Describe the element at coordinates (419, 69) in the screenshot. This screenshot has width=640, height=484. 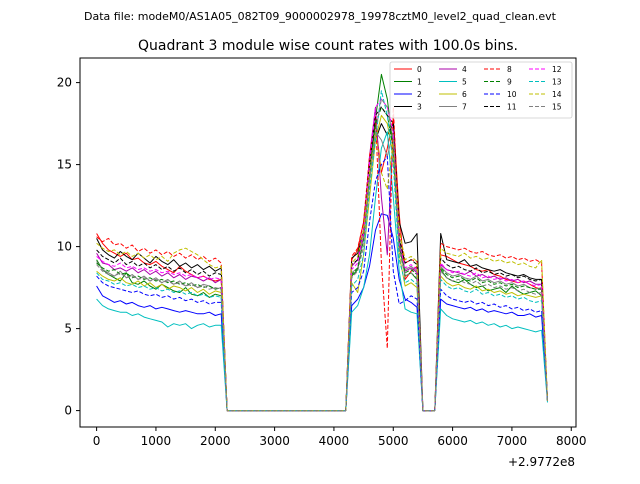
I see `legend-label-0: 0` at that location.